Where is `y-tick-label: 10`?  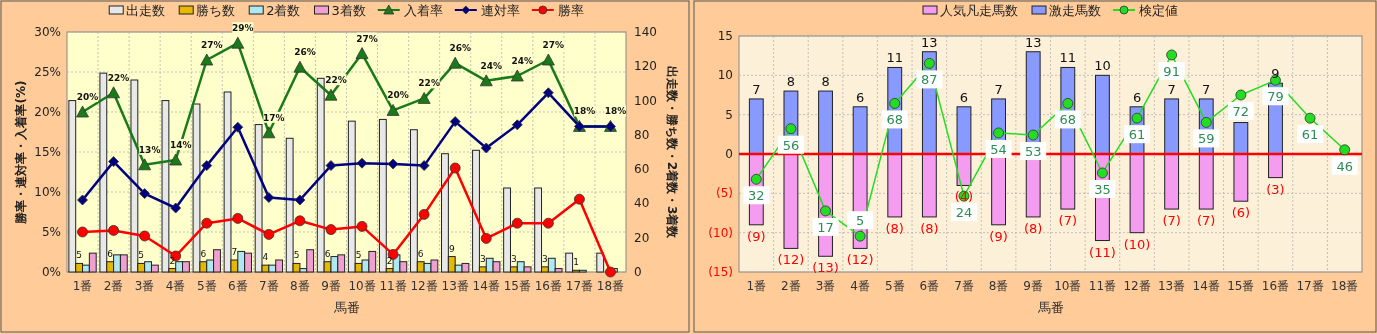 y-tick-label: 10 is located at coordinates (725, 75).